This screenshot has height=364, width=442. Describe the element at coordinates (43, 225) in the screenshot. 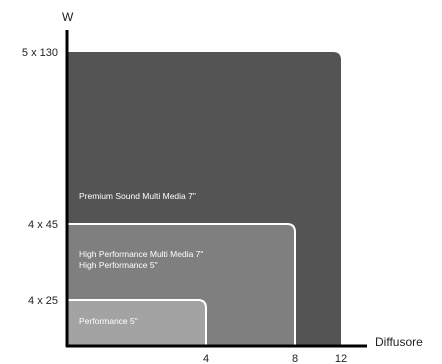

I see `y-tick-label: 4 x 45` at that location.